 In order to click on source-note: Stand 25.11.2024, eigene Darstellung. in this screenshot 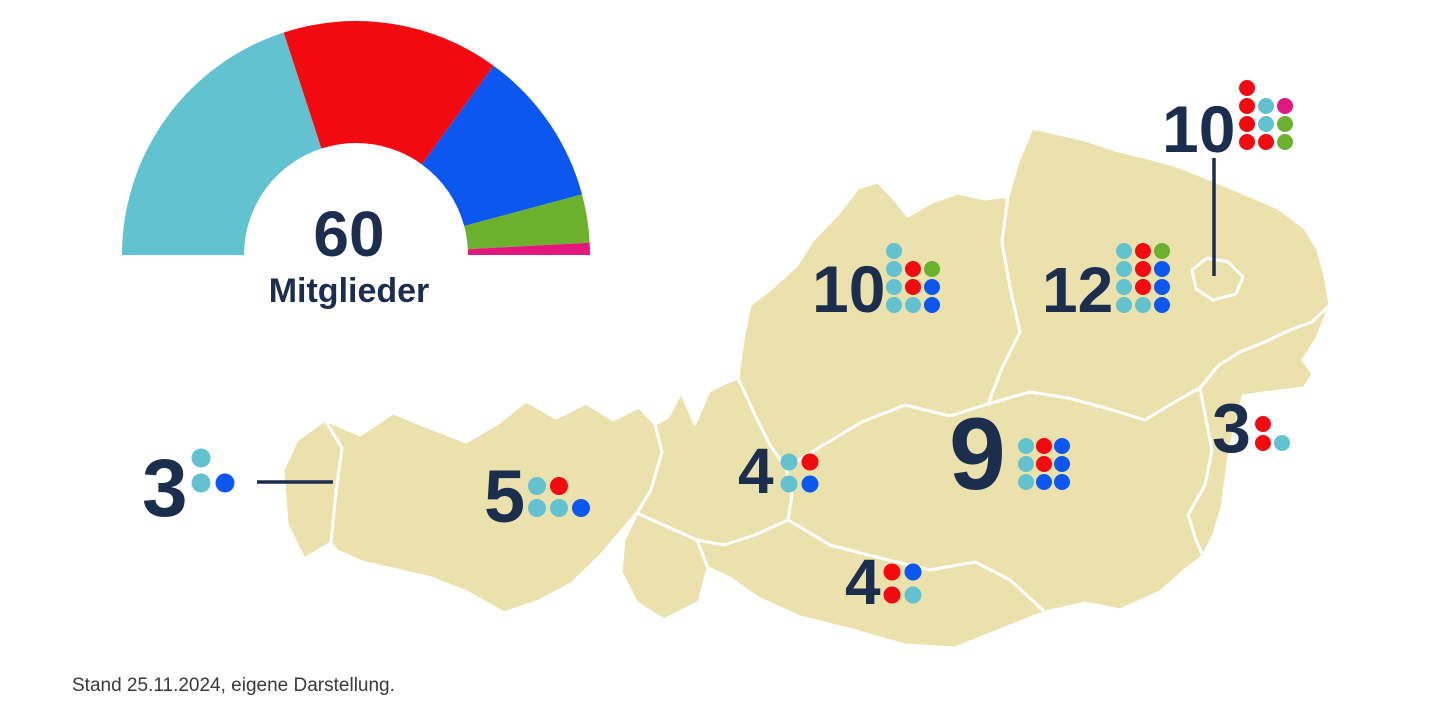, I will do `click(233, 685)`.